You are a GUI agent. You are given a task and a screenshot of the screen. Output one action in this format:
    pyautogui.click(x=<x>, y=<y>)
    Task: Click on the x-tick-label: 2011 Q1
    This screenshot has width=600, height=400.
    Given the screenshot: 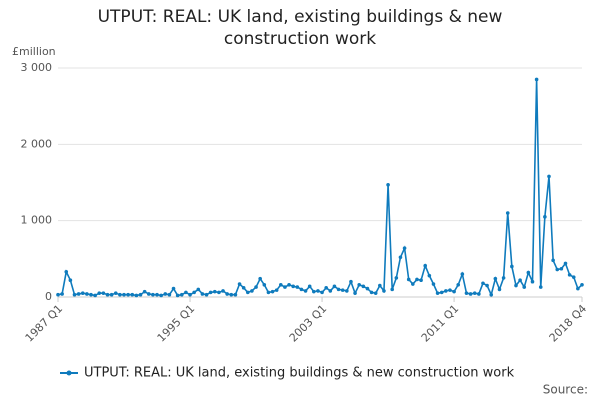 What is the action you would take?
    pyautogui.click(x=440, y=323)
    